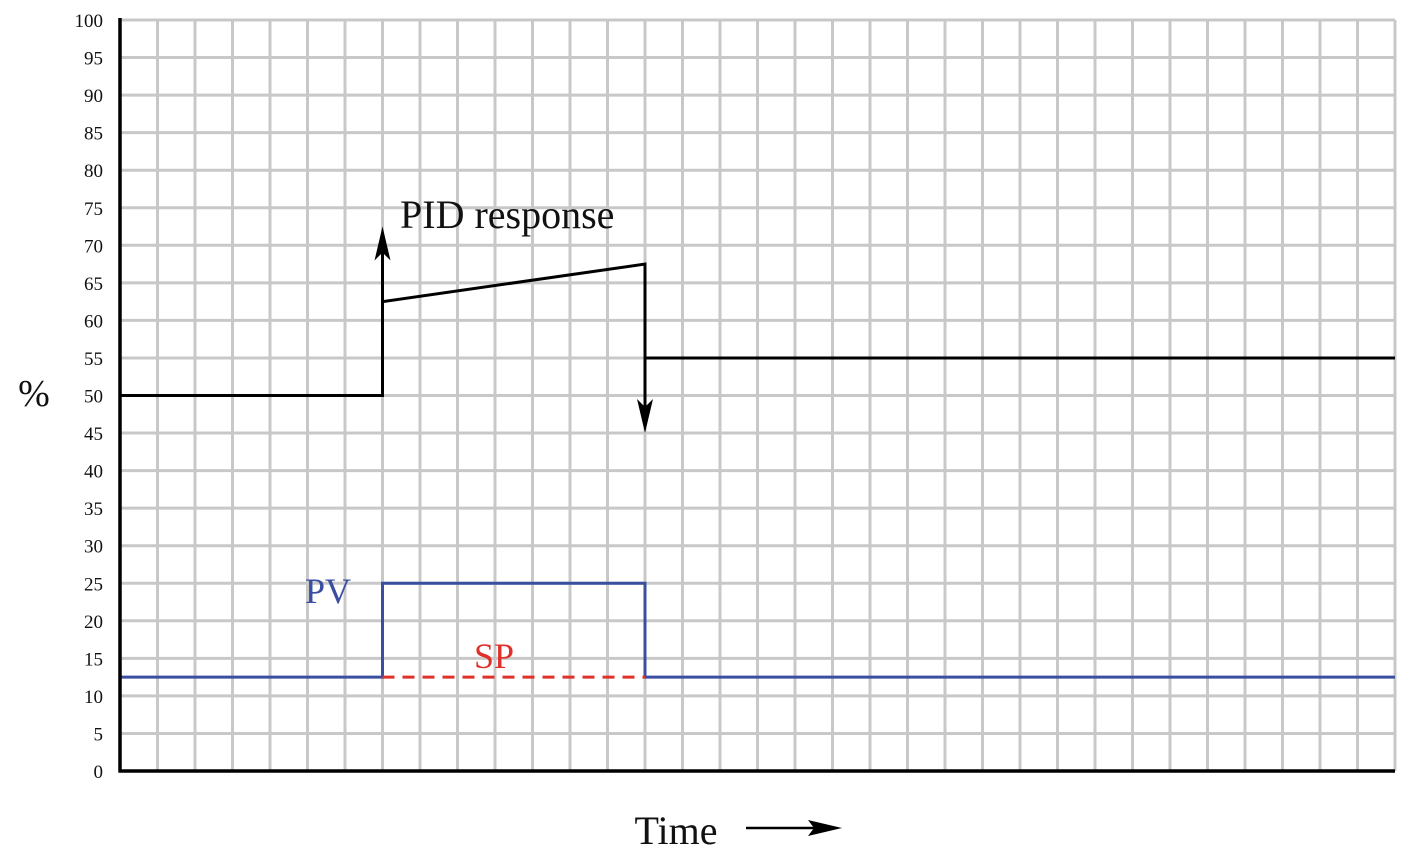  I want to click on pv-line, so click(757, 630).